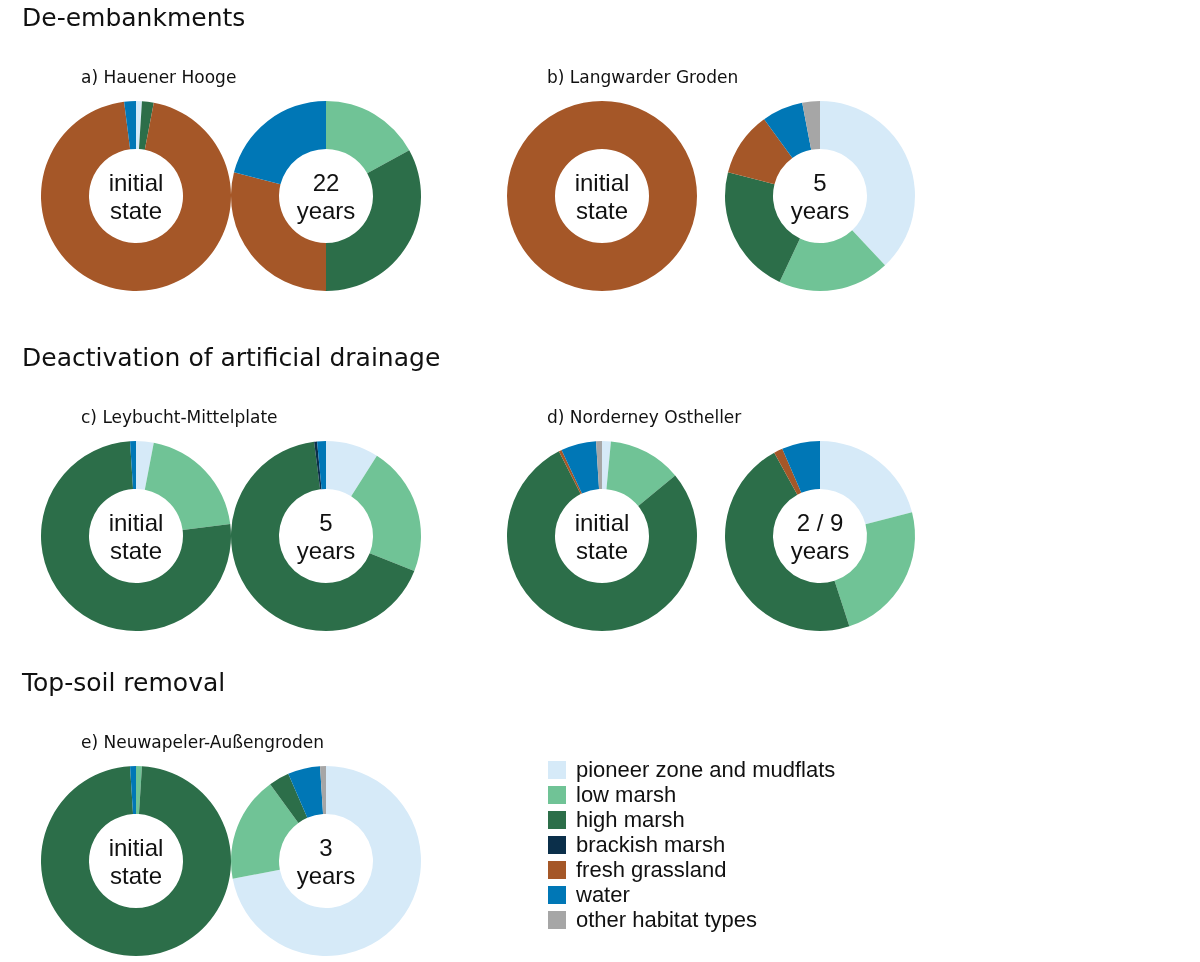 Image resolution: width=1200 pixels, height=962 pixels. I want to click on legend-label: other habitat types, so click(667, 919).